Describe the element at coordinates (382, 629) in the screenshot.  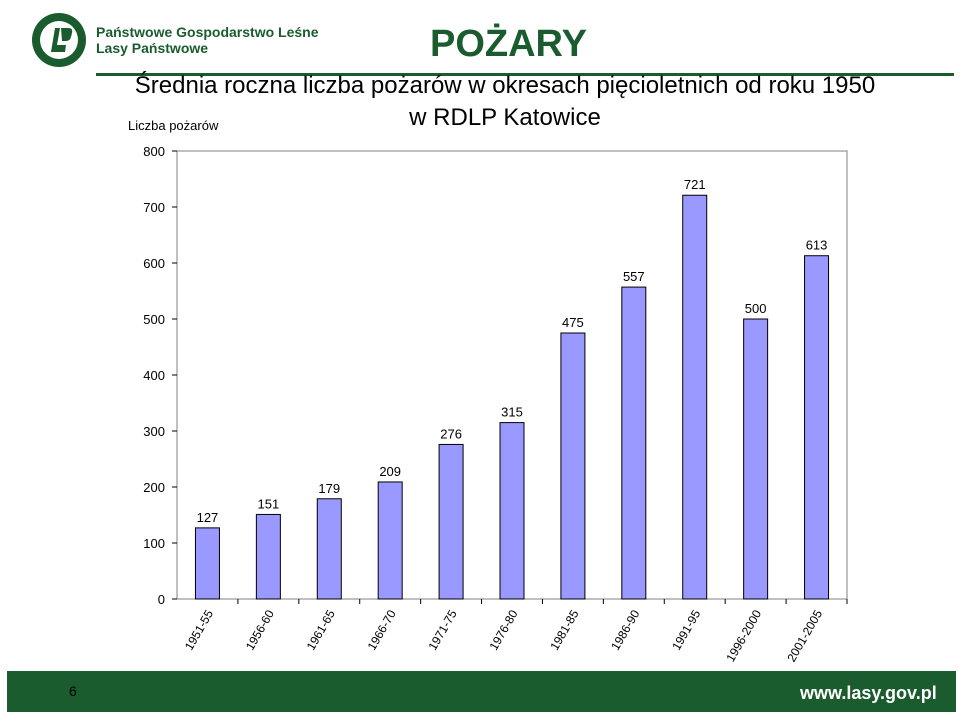
I see `x-tick-label: 1966-70` at that location.